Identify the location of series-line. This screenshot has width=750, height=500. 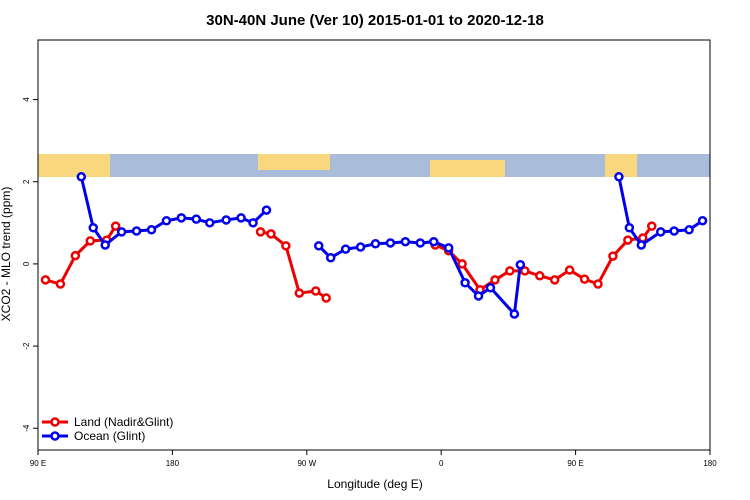
(349, 262).